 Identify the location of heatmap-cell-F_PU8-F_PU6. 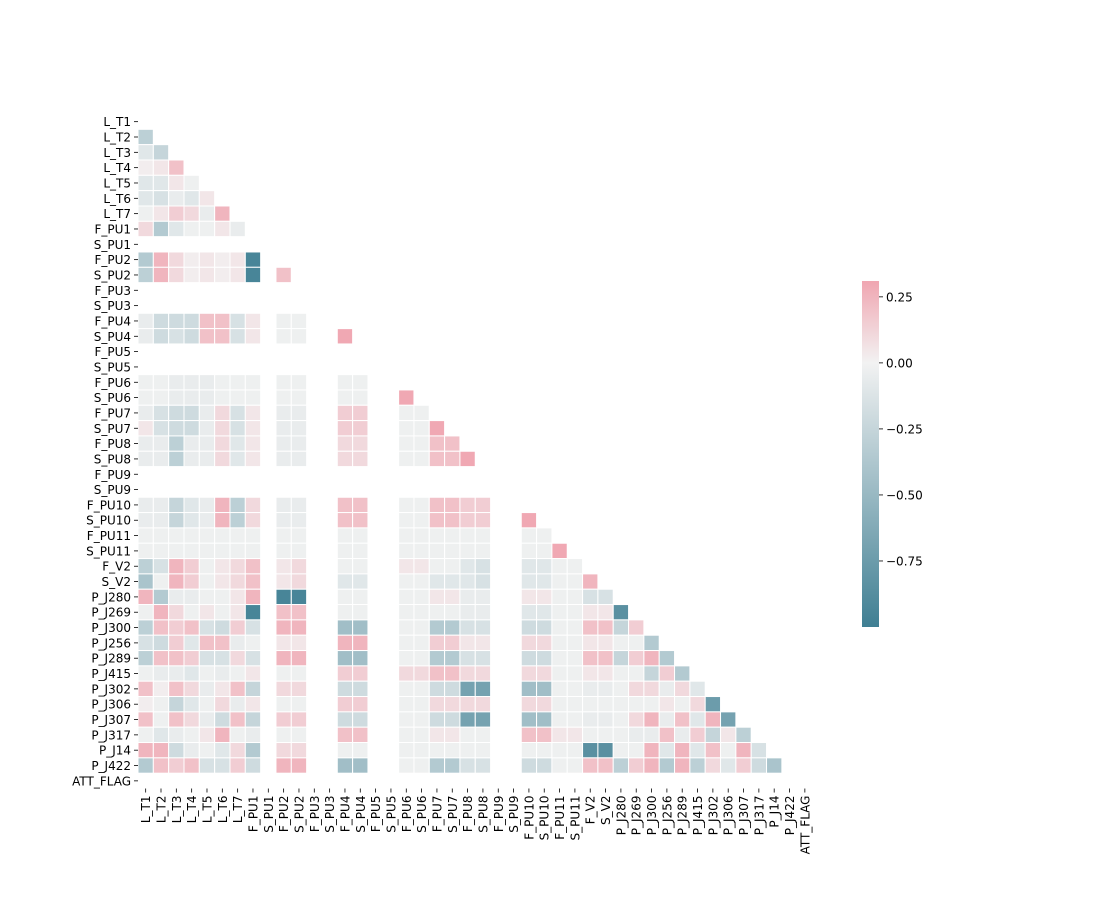
(406, 443).